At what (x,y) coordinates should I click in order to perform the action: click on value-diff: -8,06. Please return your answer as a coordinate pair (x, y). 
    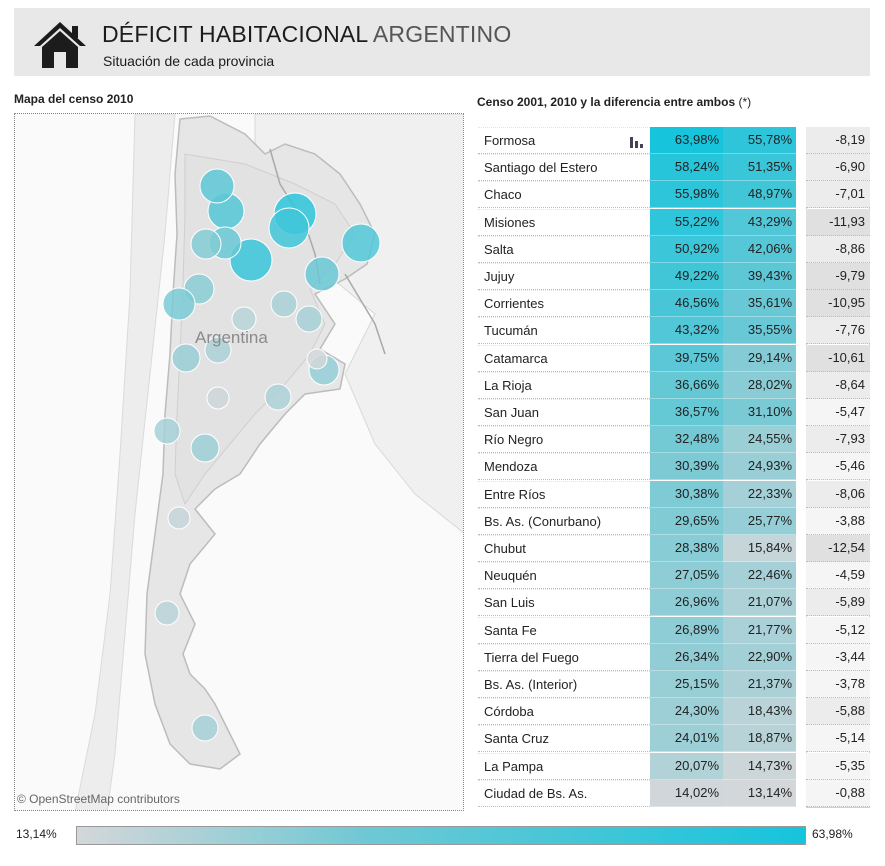
    Looking at the image, I should click on (838, 494).